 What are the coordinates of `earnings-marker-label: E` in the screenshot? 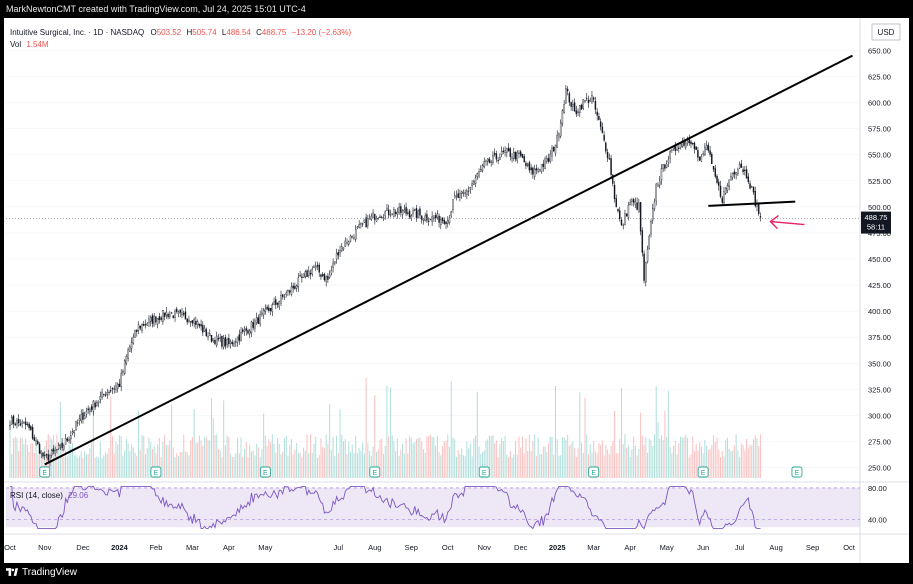 It's located at (44, 473).